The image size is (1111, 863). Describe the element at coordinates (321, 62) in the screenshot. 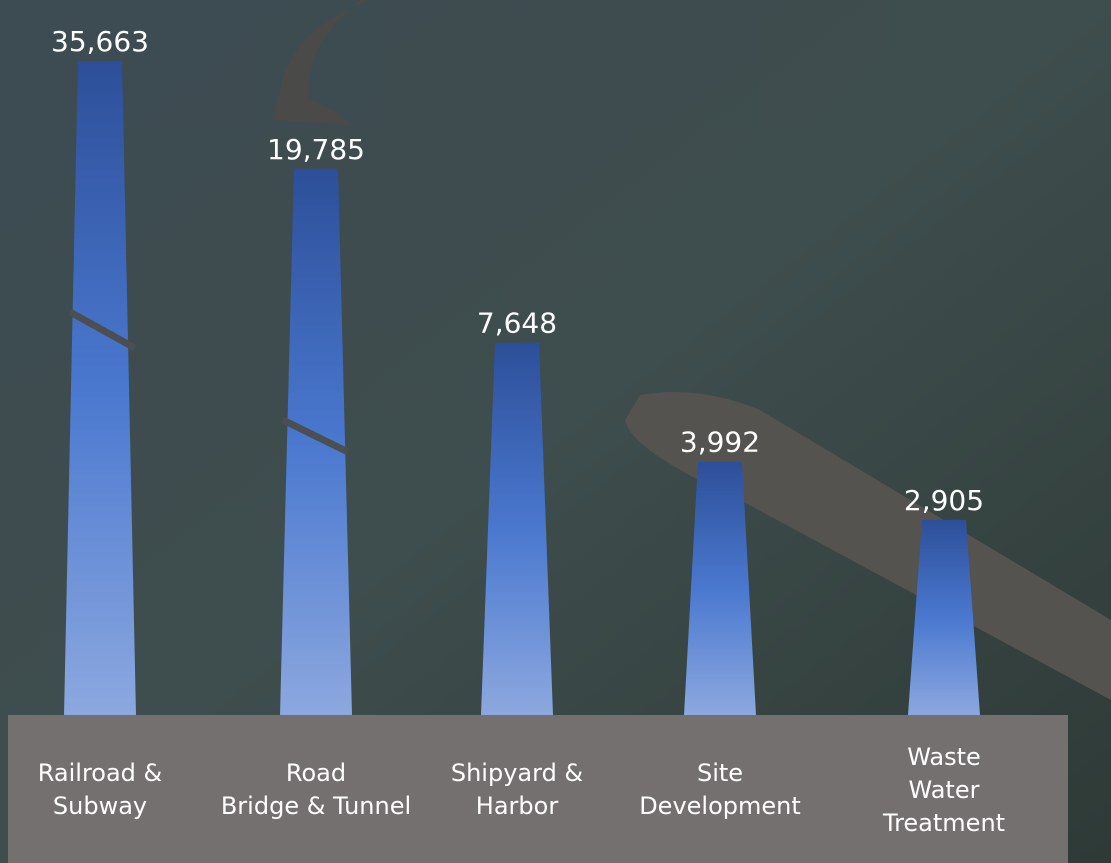

I see `pier` at that location.